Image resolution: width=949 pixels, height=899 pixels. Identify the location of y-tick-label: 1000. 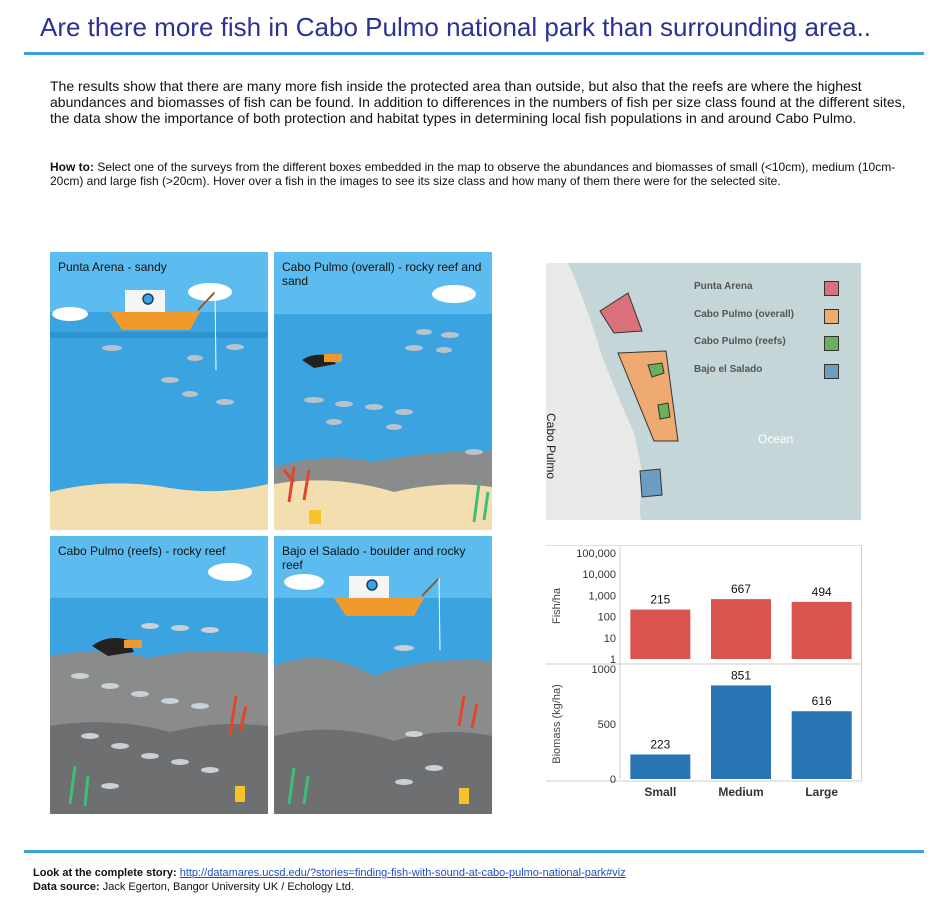
(604, 670).